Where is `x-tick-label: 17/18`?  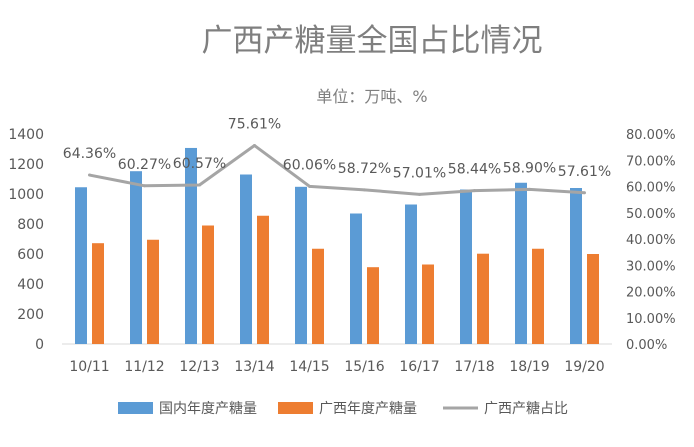
x-tick-label: 17/18 is located at coordinates (474, 367).